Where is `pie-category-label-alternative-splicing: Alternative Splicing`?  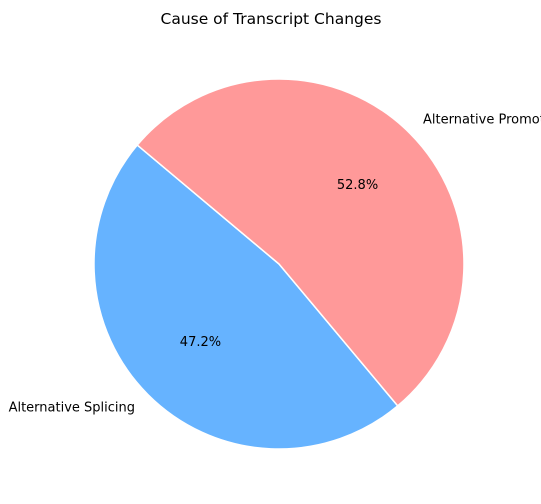 pie-category-label-alternative-splicing: Alternative Splicing is located at coordinates (72, 407).